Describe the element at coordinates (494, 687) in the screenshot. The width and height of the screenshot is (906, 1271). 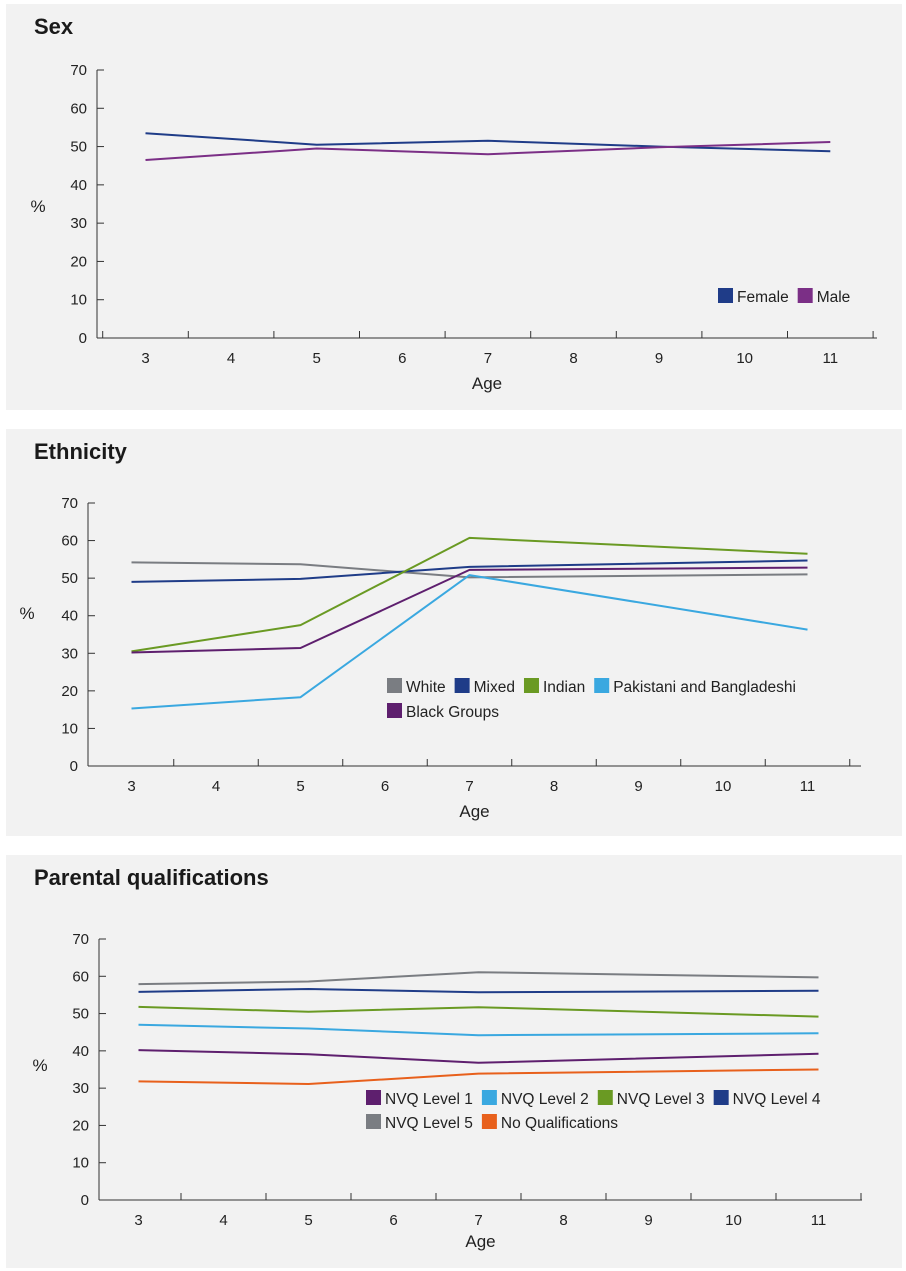
I see `legend-label-mixed: Mixed` at that location.